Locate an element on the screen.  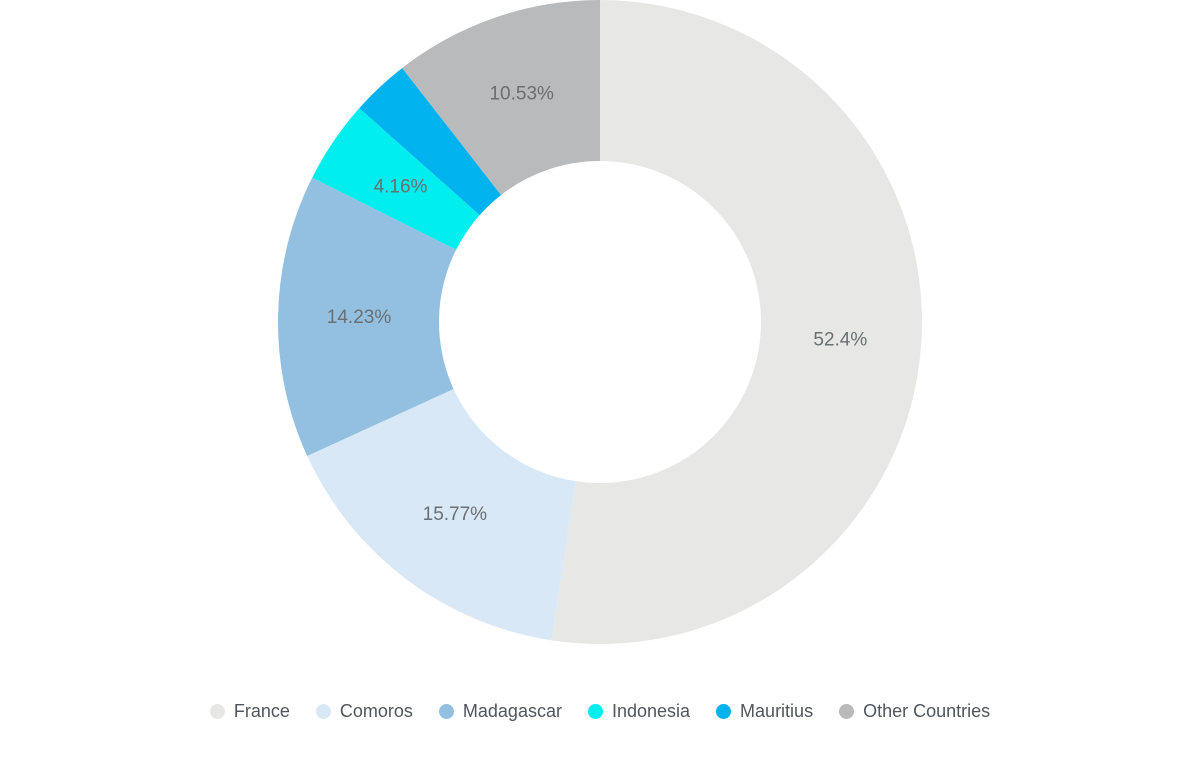
pie-slice-other-countries is located at coordinates (501, 97).